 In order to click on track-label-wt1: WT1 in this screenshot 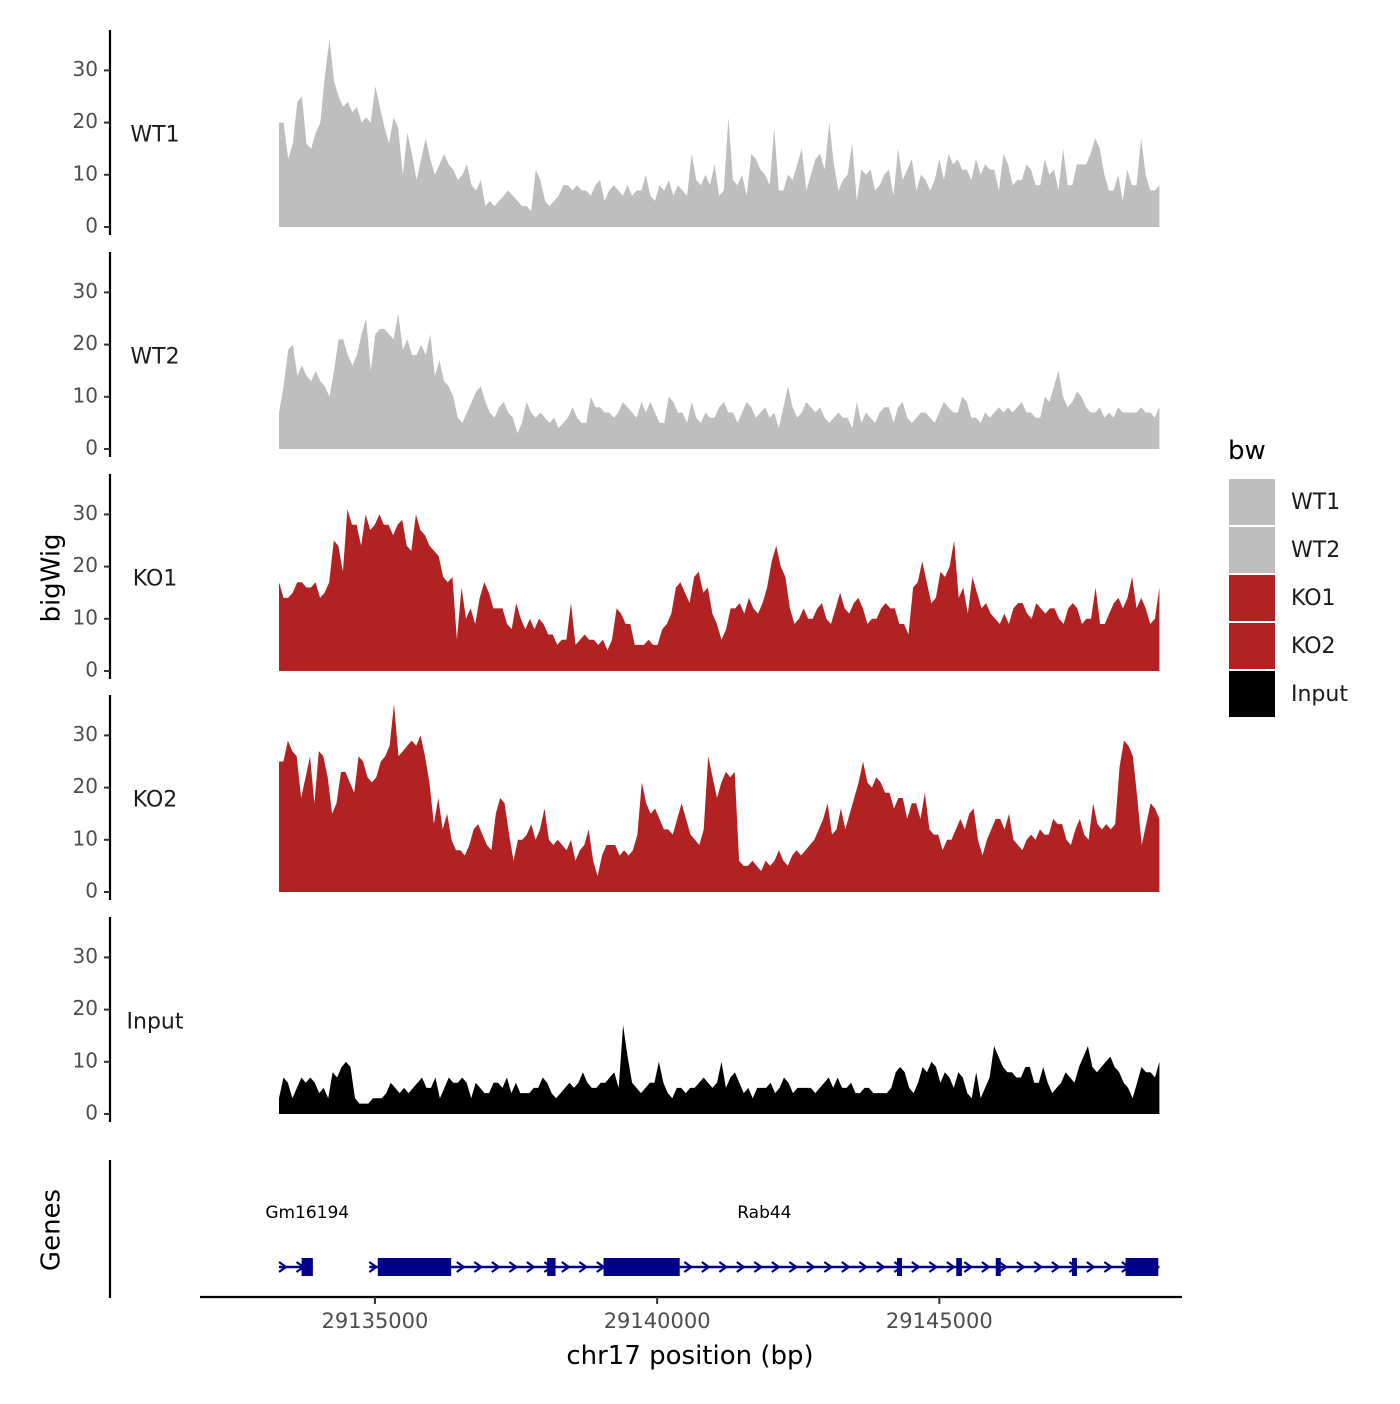, I will do `click(154, 135)`.